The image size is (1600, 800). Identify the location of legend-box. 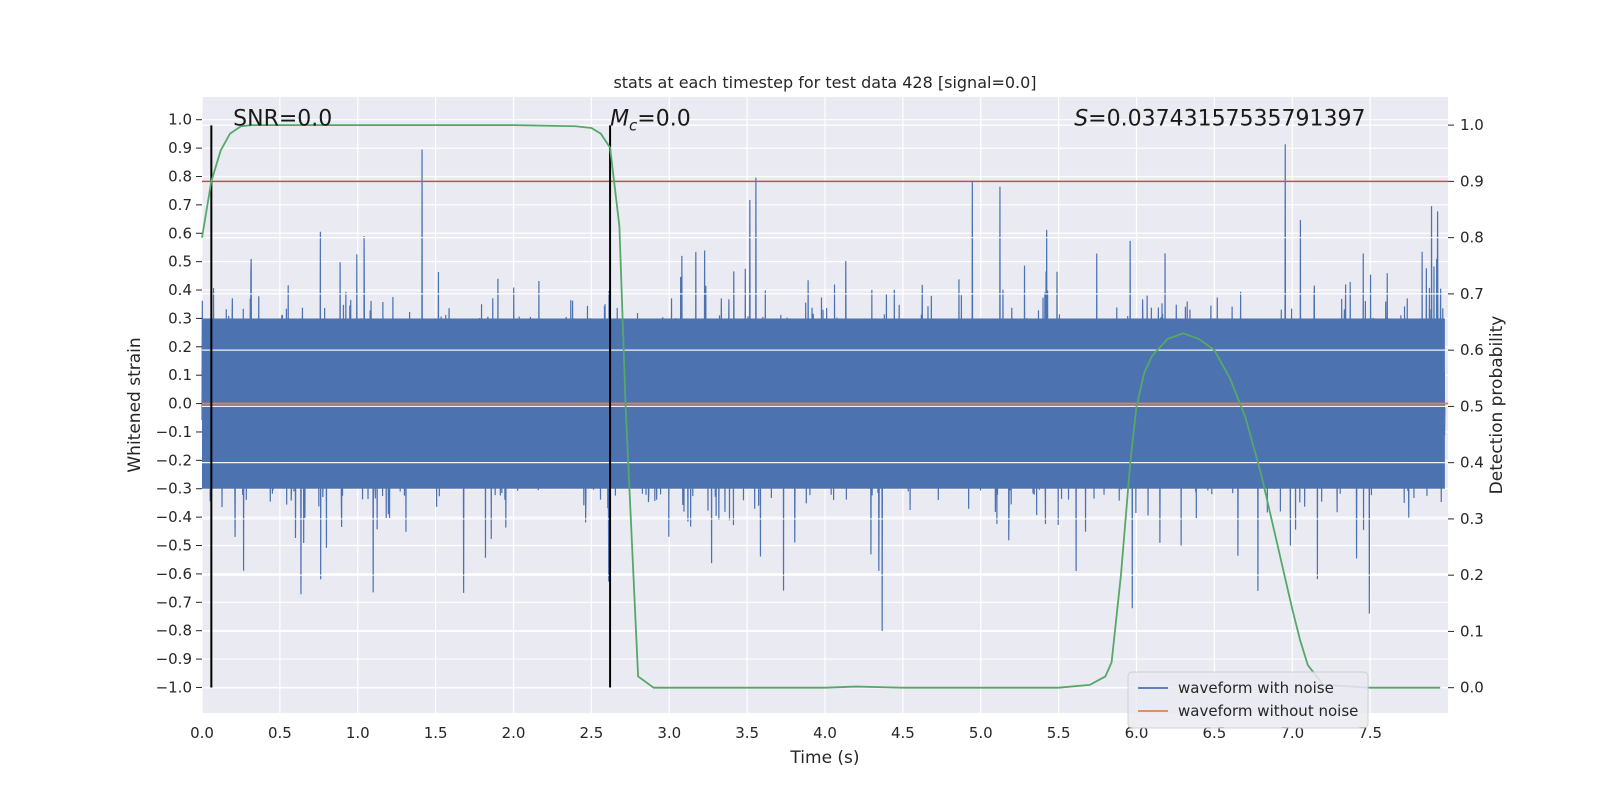
(1248, 700).